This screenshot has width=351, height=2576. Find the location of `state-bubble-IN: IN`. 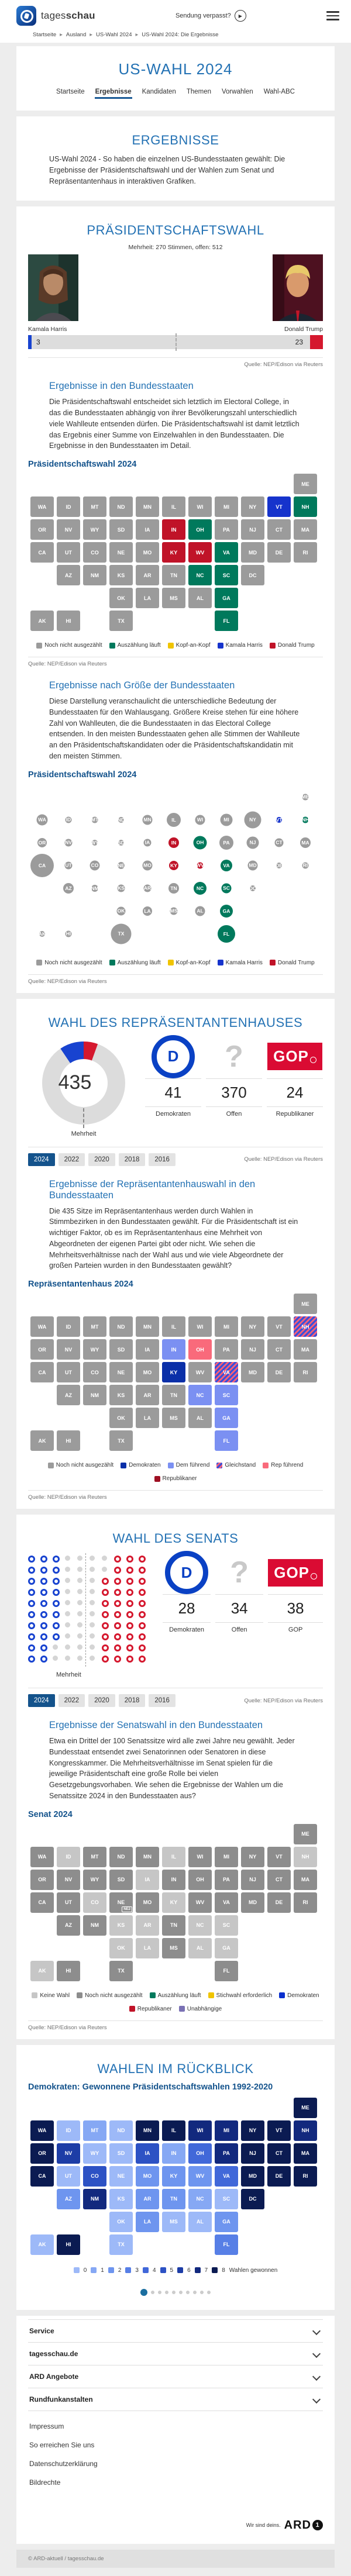

state-bubble-IN: IN is located at coordinates (173, 843).